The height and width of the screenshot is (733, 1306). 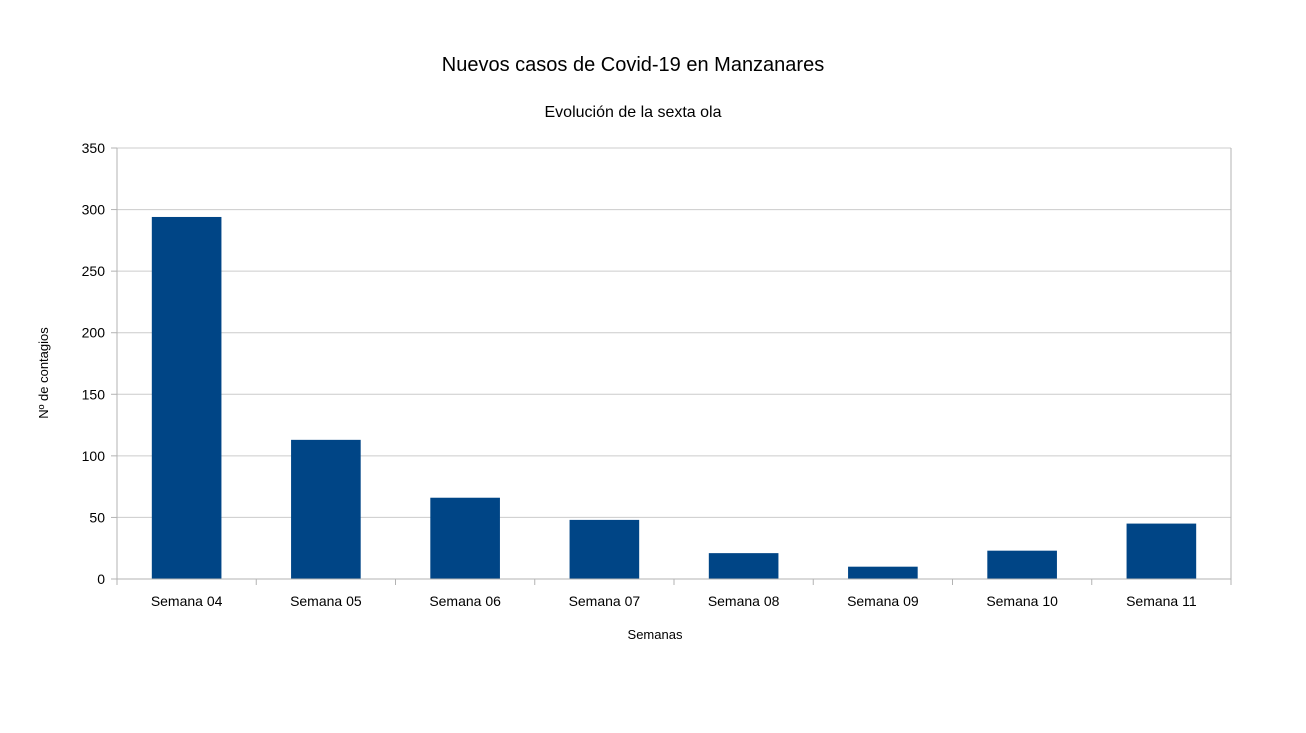 I want to click on chart-subtitle: Evolución de la sexta ola, so click(x=633, y=112).